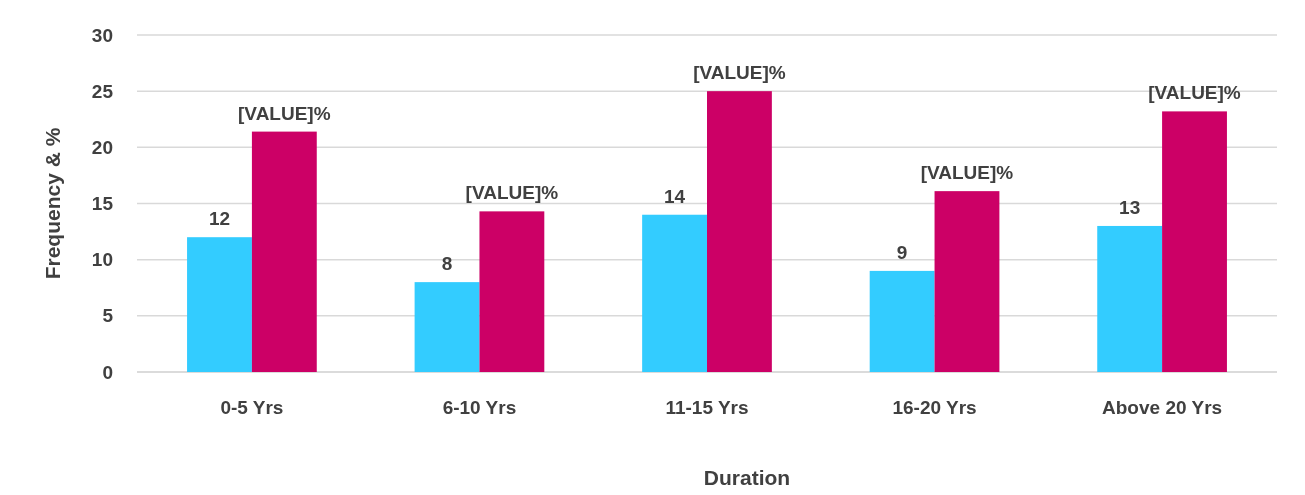 The width and height of the screenshot is (1305, 495). I want to click on y-tick-label: 15, so click(102, 204).